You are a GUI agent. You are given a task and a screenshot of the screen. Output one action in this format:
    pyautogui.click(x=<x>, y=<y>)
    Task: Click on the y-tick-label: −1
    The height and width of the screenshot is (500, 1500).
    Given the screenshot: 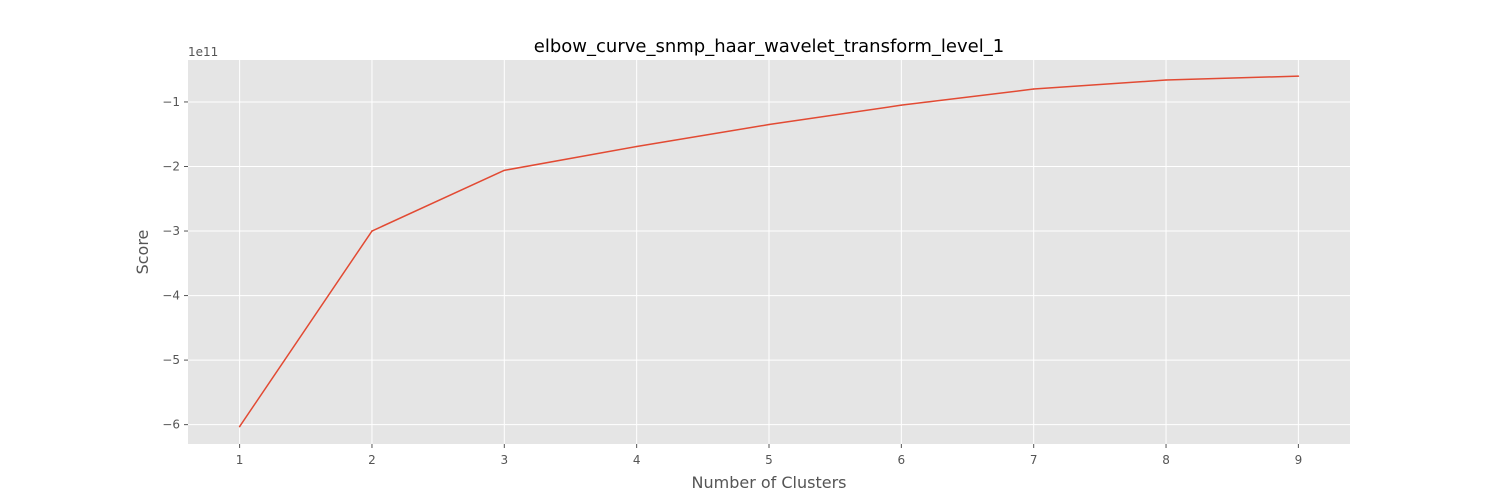 What is the action you would take?
    pyautogui.click(x=171, y=102)
    